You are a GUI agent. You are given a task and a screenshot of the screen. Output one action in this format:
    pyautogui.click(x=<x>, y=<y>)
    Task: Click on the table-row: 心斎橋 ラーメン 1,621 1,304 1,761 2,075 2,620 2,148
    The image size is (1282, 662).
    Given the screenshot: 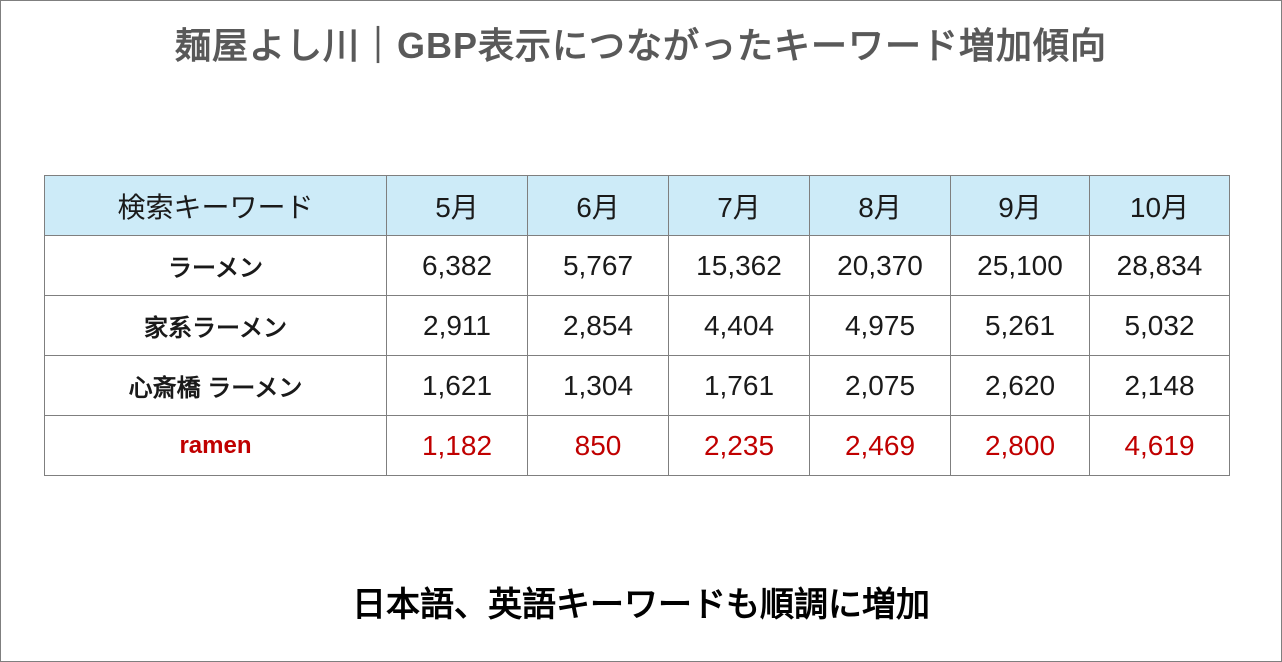 What is the action you would take?
    pyautogui.click(x=637, y=385)
    